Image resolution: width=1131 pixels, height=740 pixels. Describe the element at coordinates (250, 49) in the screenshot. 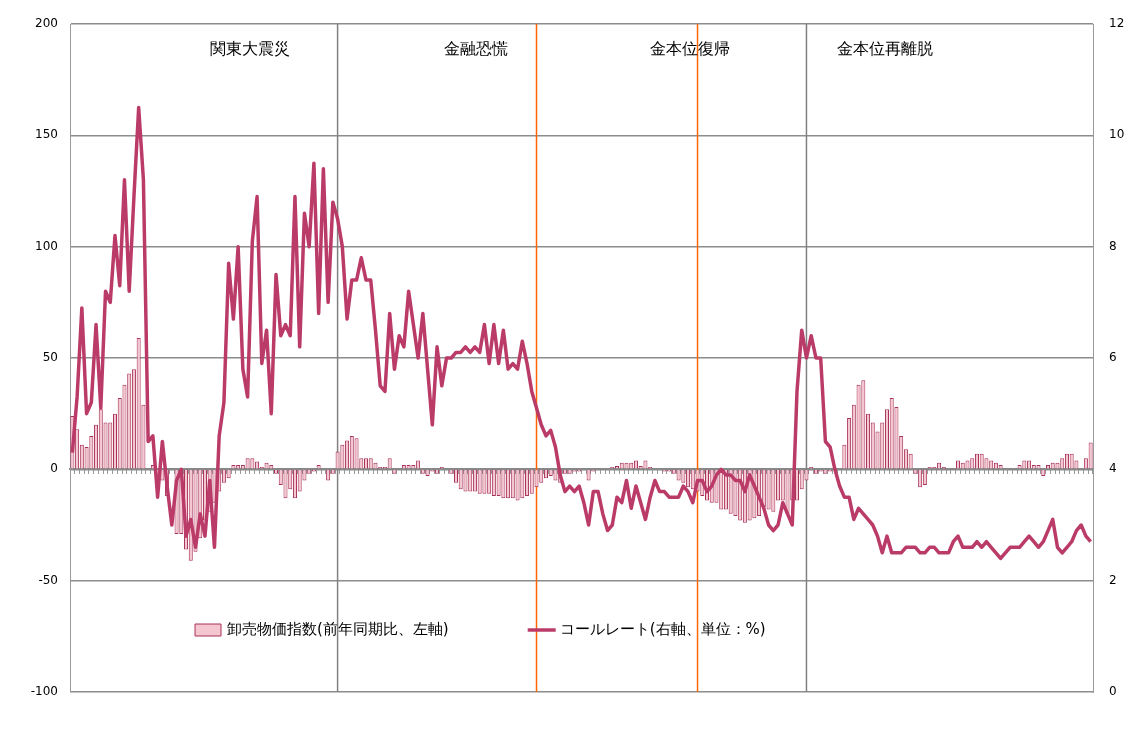

I see `annotation: 関東大震災` at that location.